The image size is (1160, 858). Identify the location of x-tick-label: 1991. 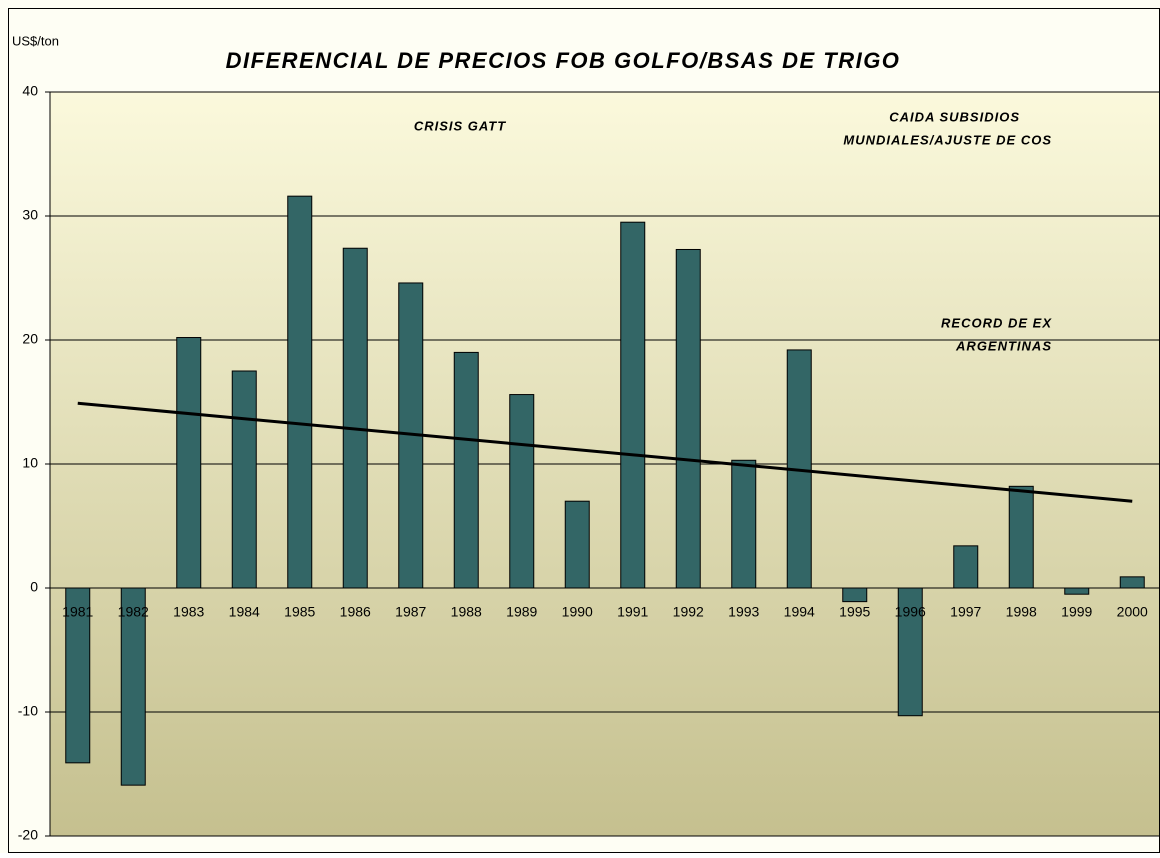
(632, 612).